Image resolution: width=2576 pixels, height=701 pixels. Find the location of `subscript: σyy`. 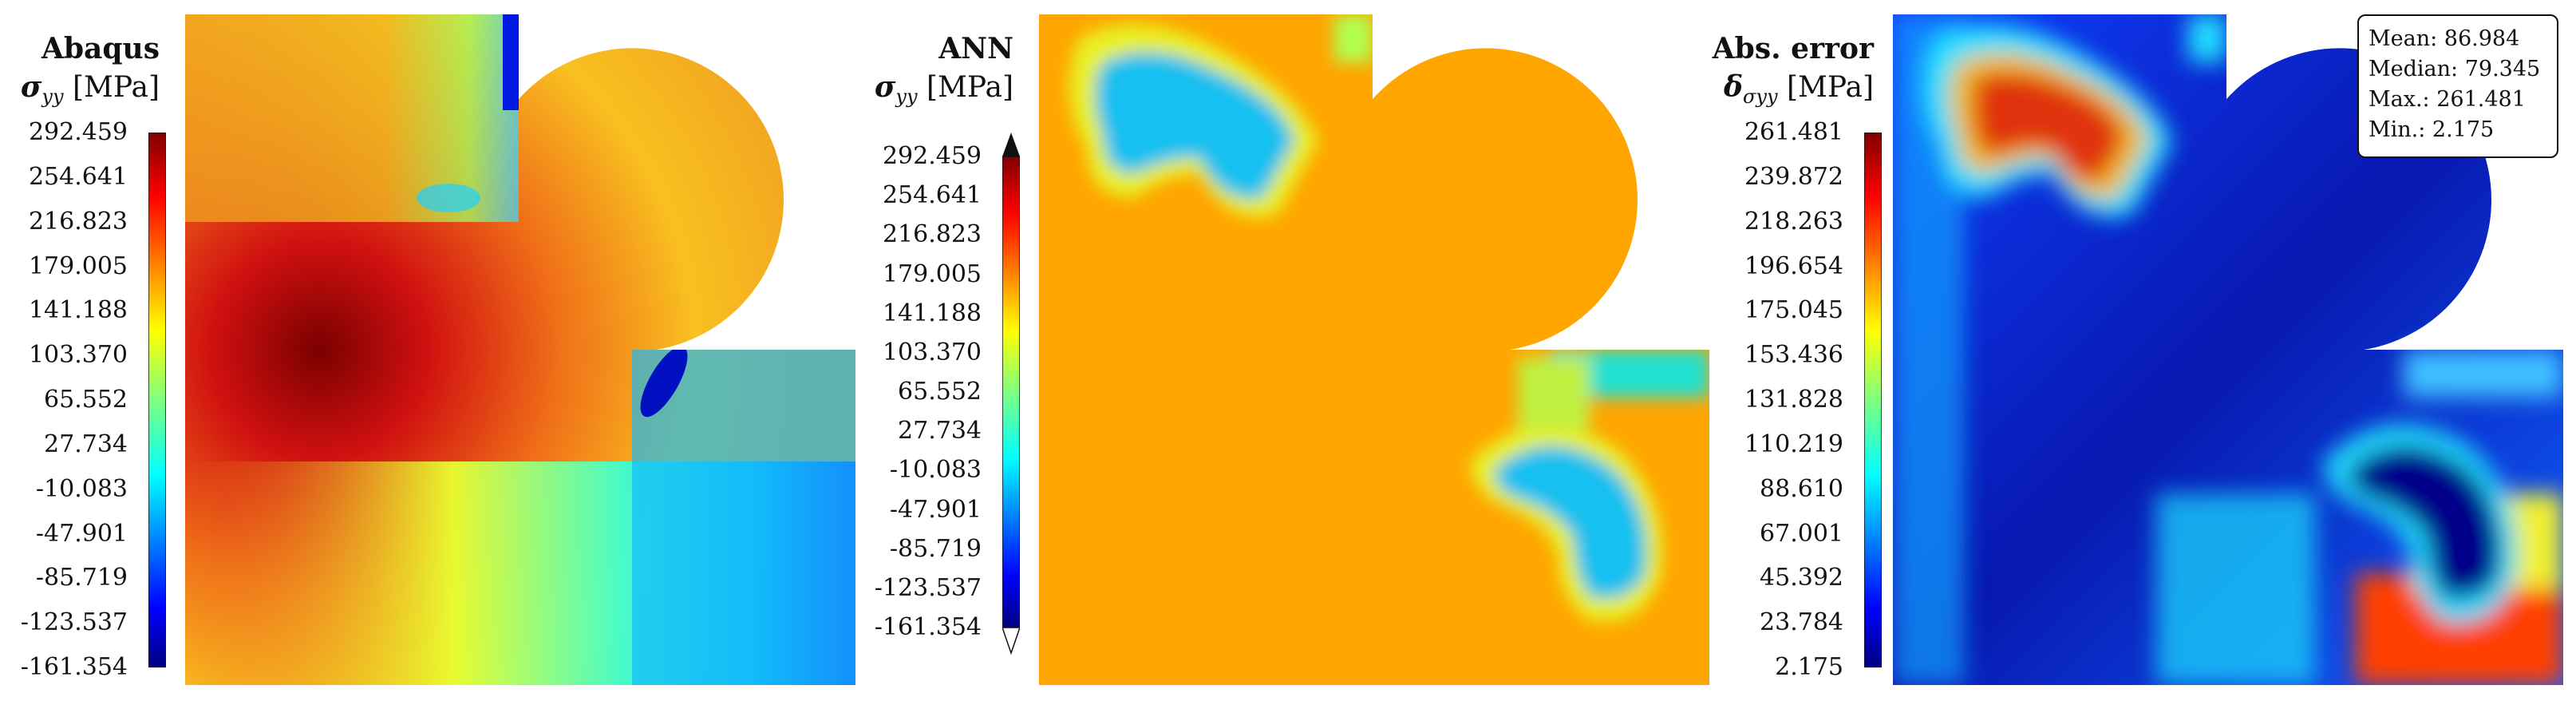

subscript: σyy is located at coordinates (1760, 97).